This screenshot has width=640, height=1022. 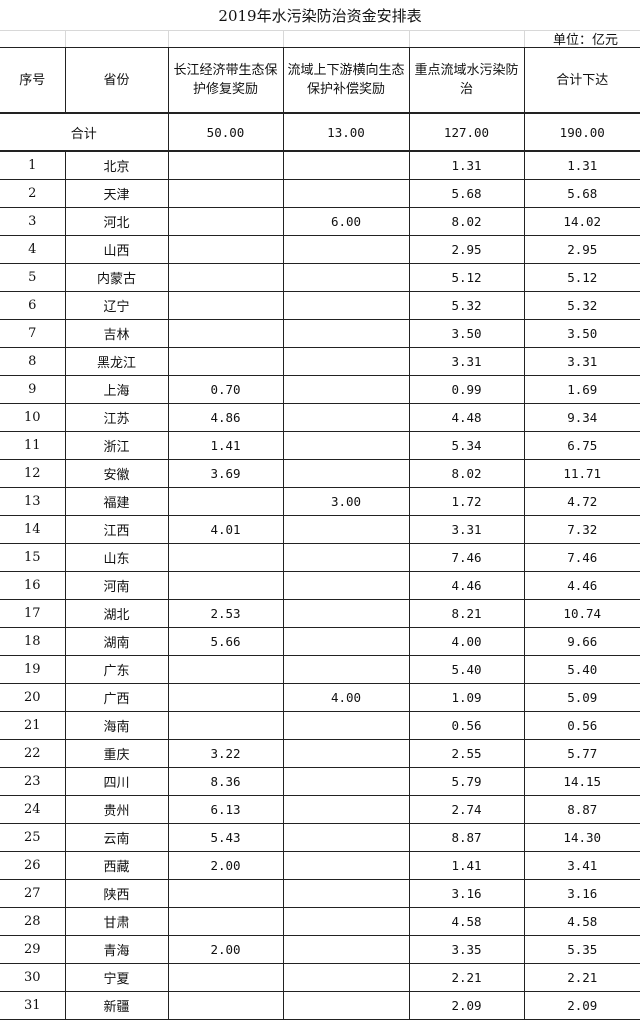 I want to click on yangtze-cell: 2.00, so click(x=225, y=865).